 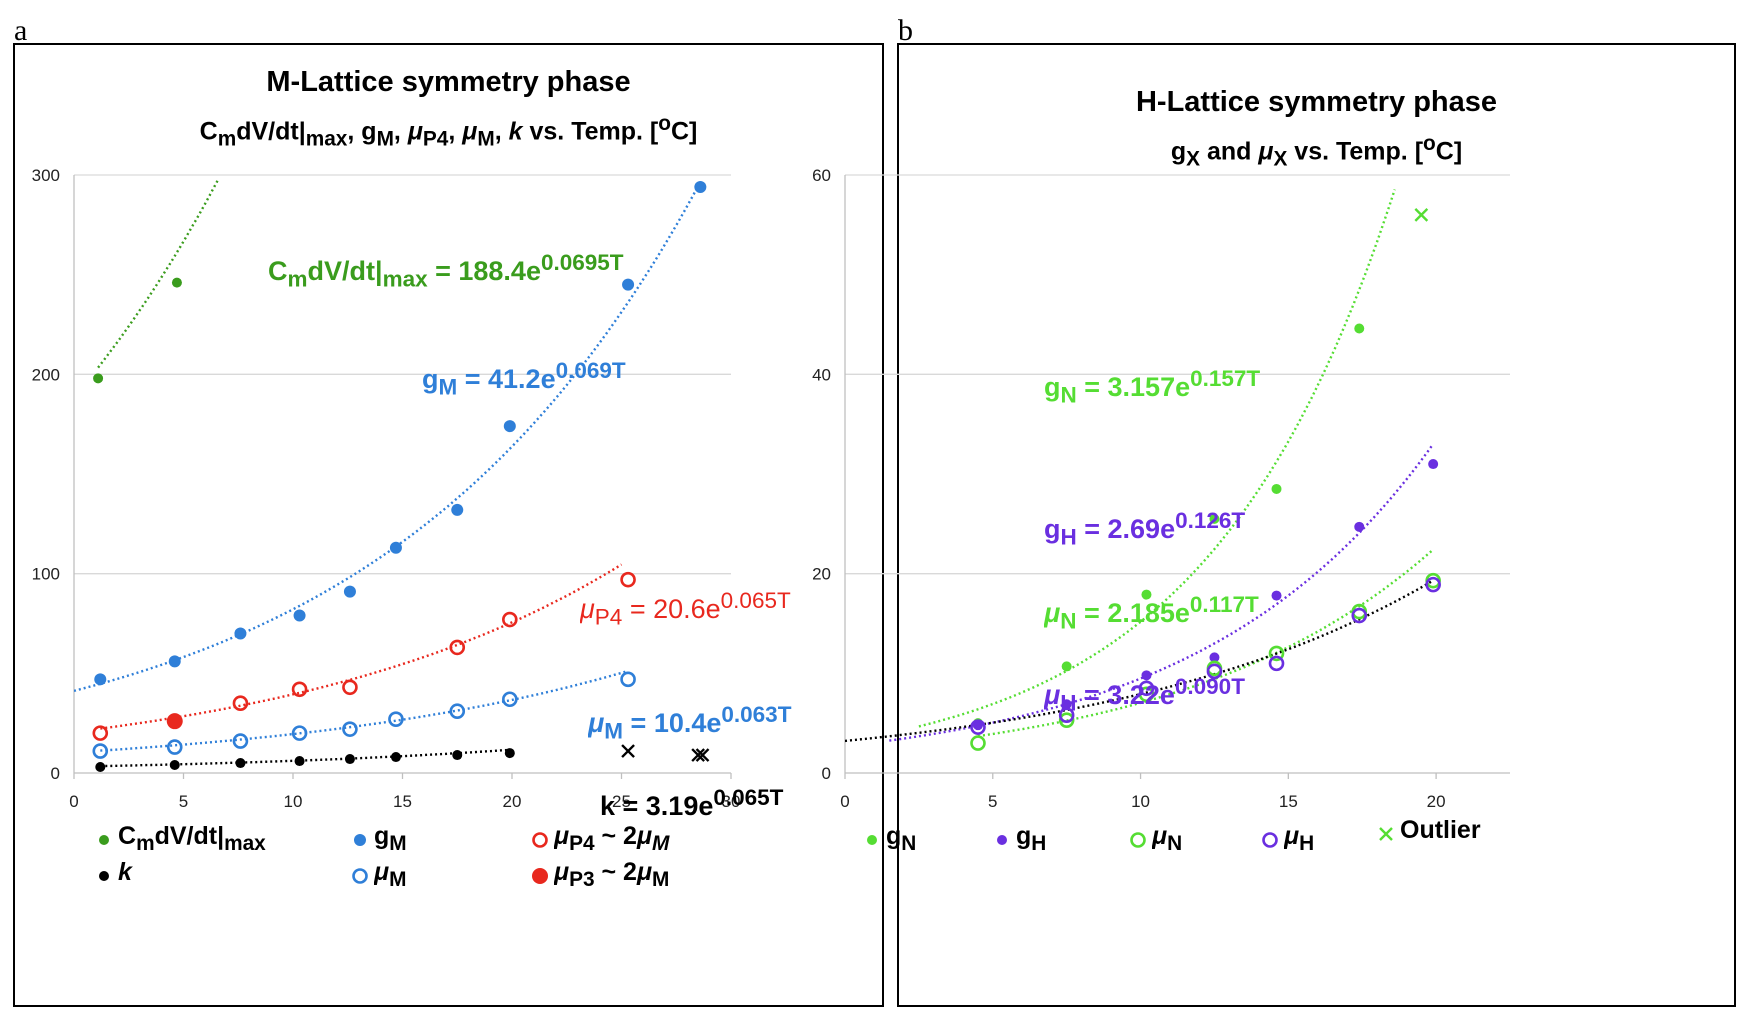 I want to click on y-tick-label: 0, so click(x=55, y=773).